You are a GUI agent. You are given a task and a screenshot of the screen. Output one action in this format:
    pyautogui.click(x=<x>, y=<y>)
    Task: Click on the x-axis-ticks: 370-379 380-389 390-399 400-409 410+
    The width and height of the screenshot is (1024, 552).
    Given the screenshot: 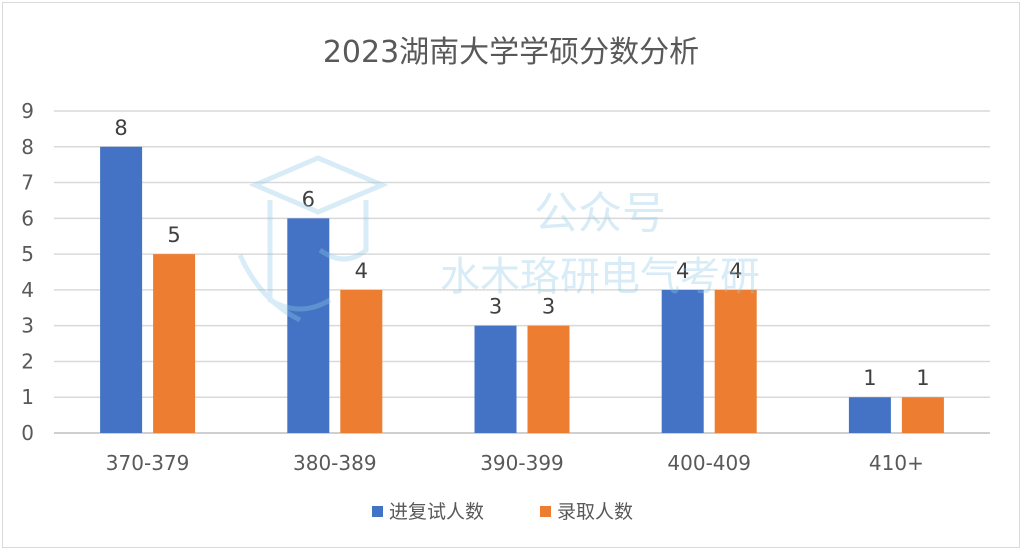 What is the action you would take?
    pyautogui.click(x=515, y=463)
    